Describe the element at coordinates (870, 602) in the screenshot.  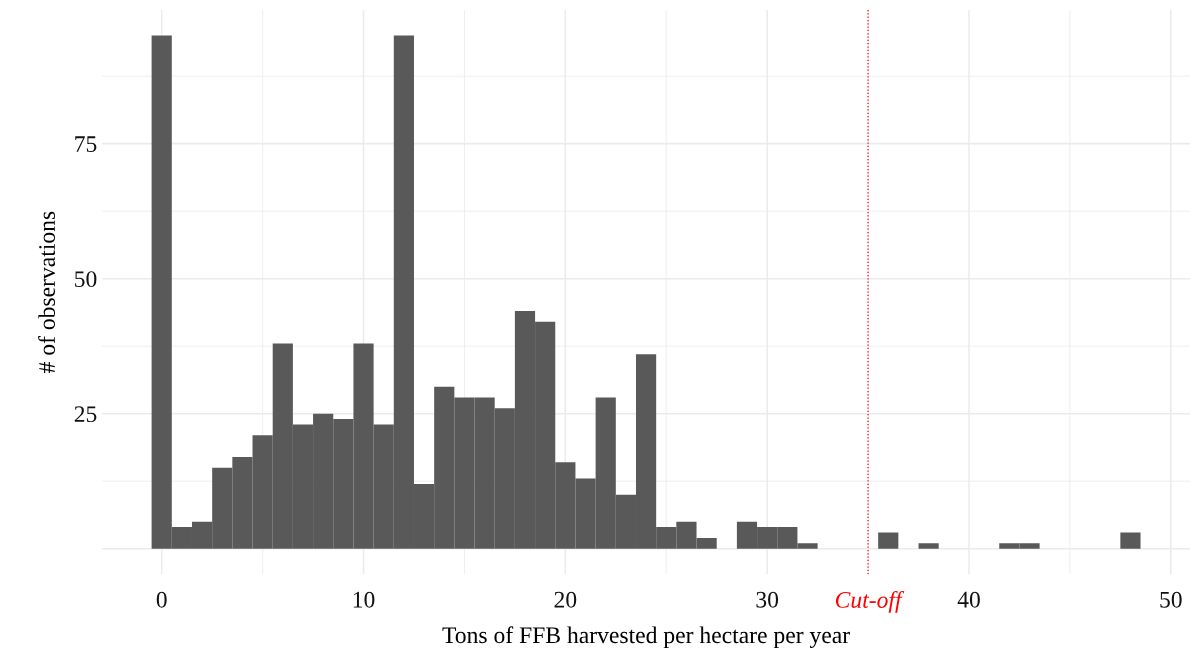
I see `ref-line-label: Cut-off` at that location.